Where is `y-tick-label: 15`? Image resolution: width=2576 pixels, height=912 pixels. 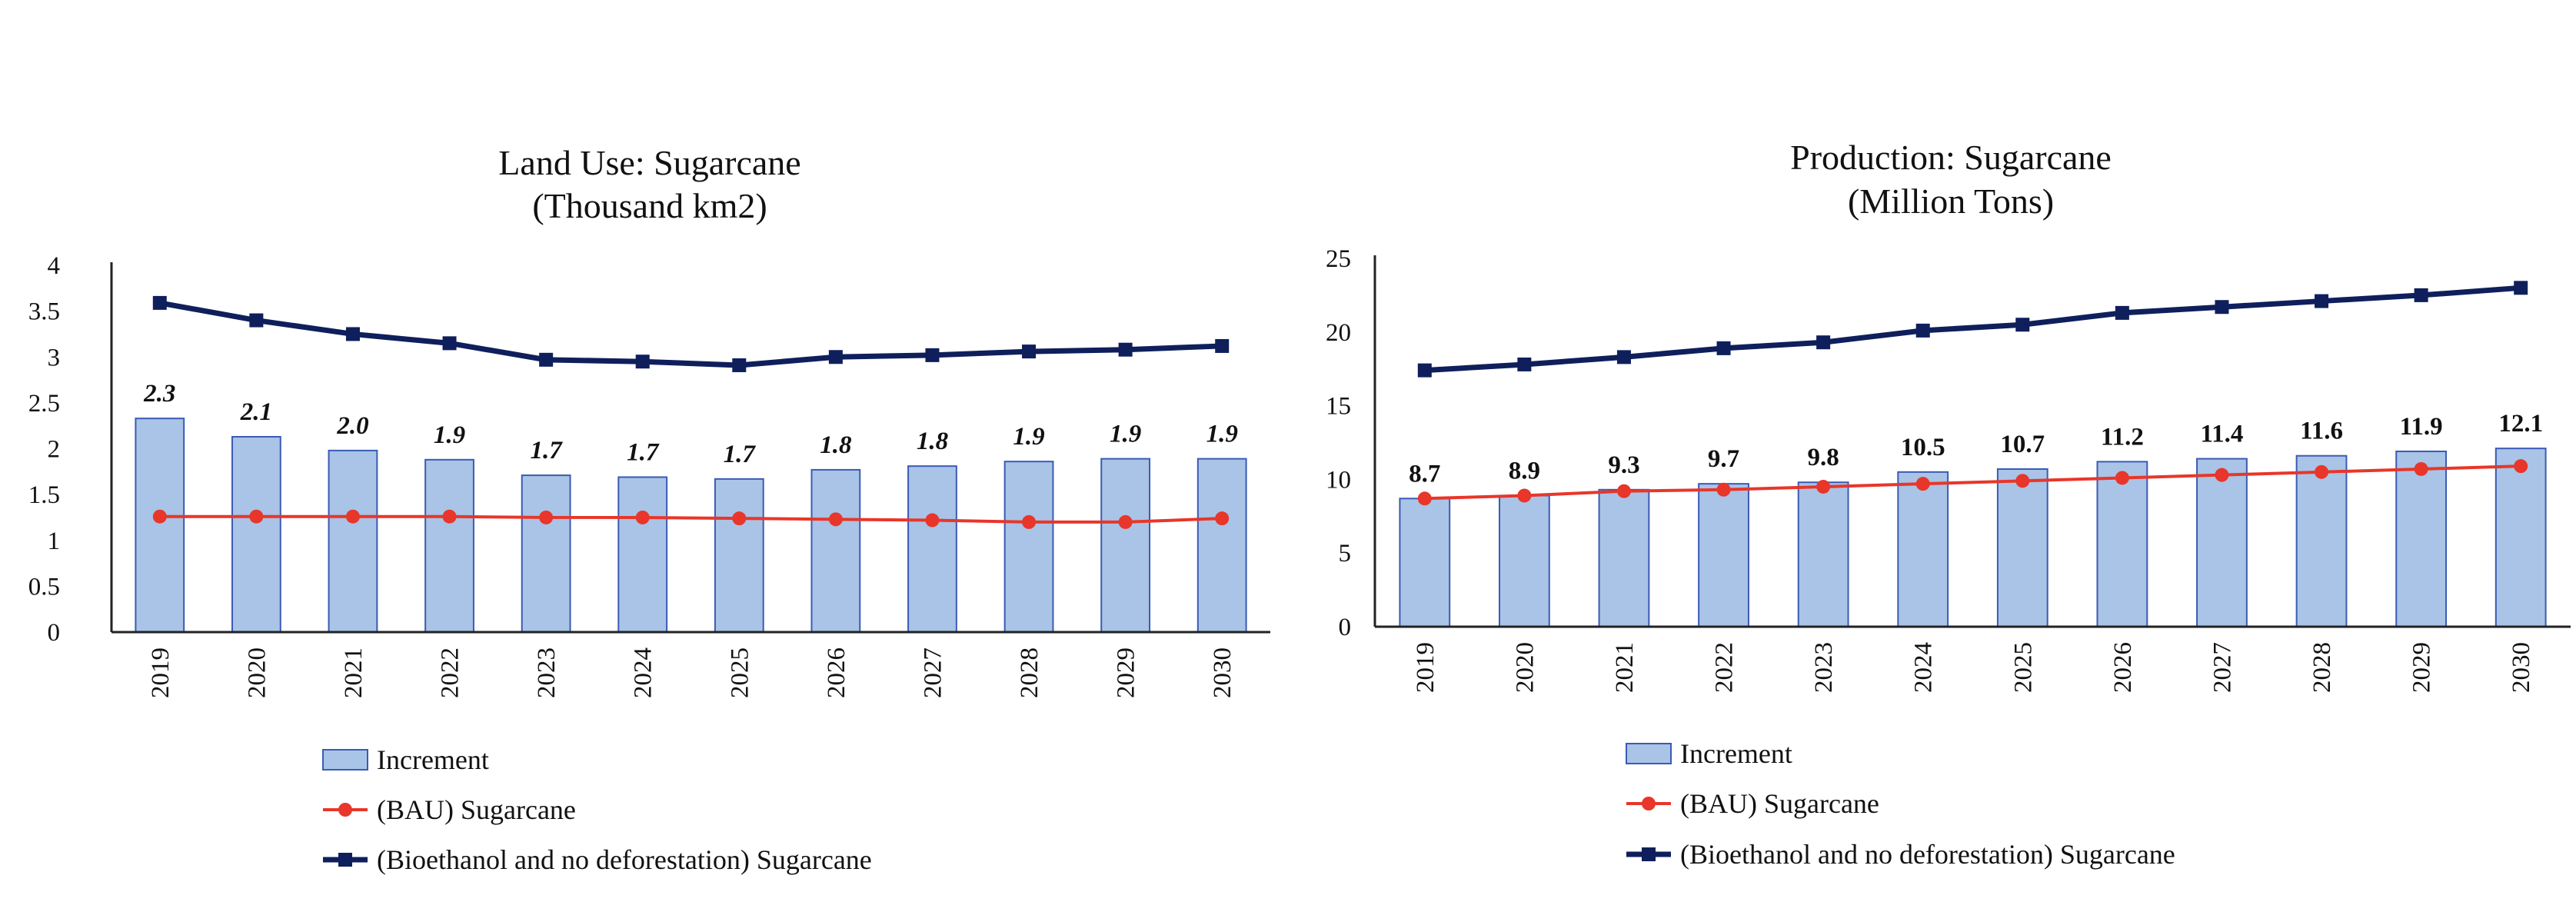
y-tick-label: 15 is located at coordinates (1338, 407).